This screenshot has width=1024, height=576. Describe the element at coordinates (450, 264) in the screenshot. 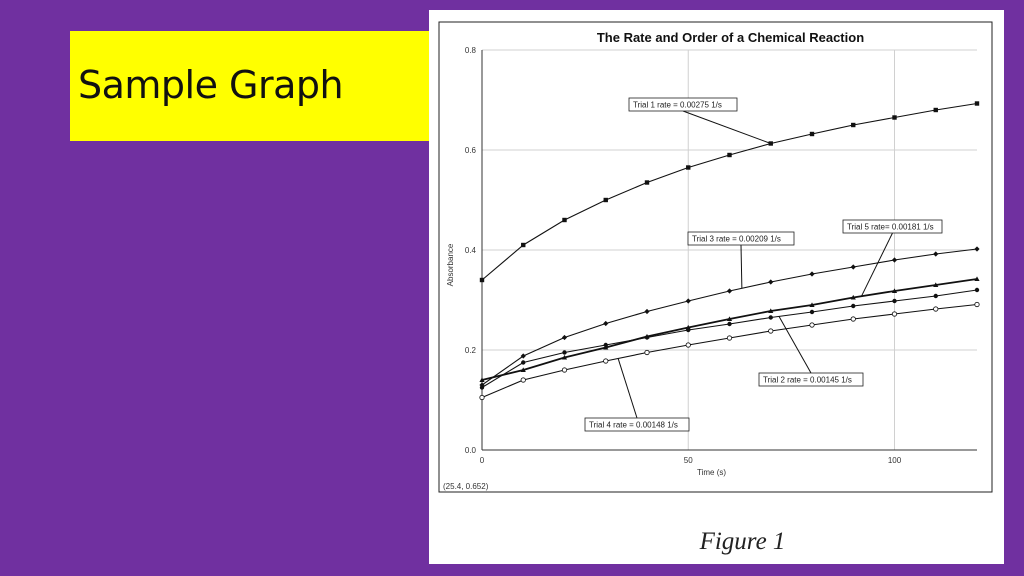

I see `y-axis-label: Absorbance` at that location.